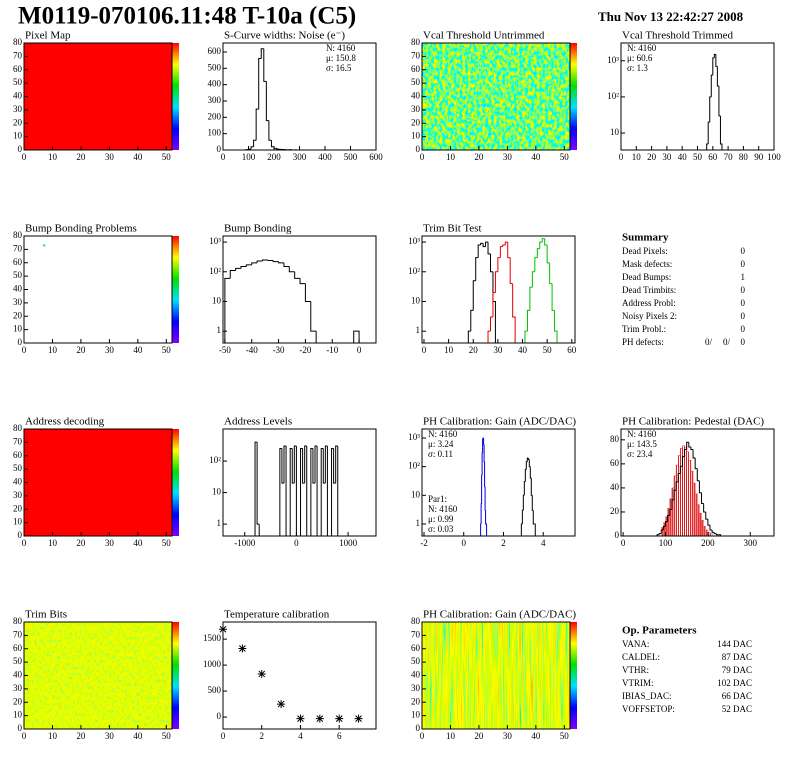 The width and height of the screenshot is (796, 772). What do you see at coordinates (244, 543) in the screenshot?
I see `x-tick-label: -1000` at bounding box center [244, 543].